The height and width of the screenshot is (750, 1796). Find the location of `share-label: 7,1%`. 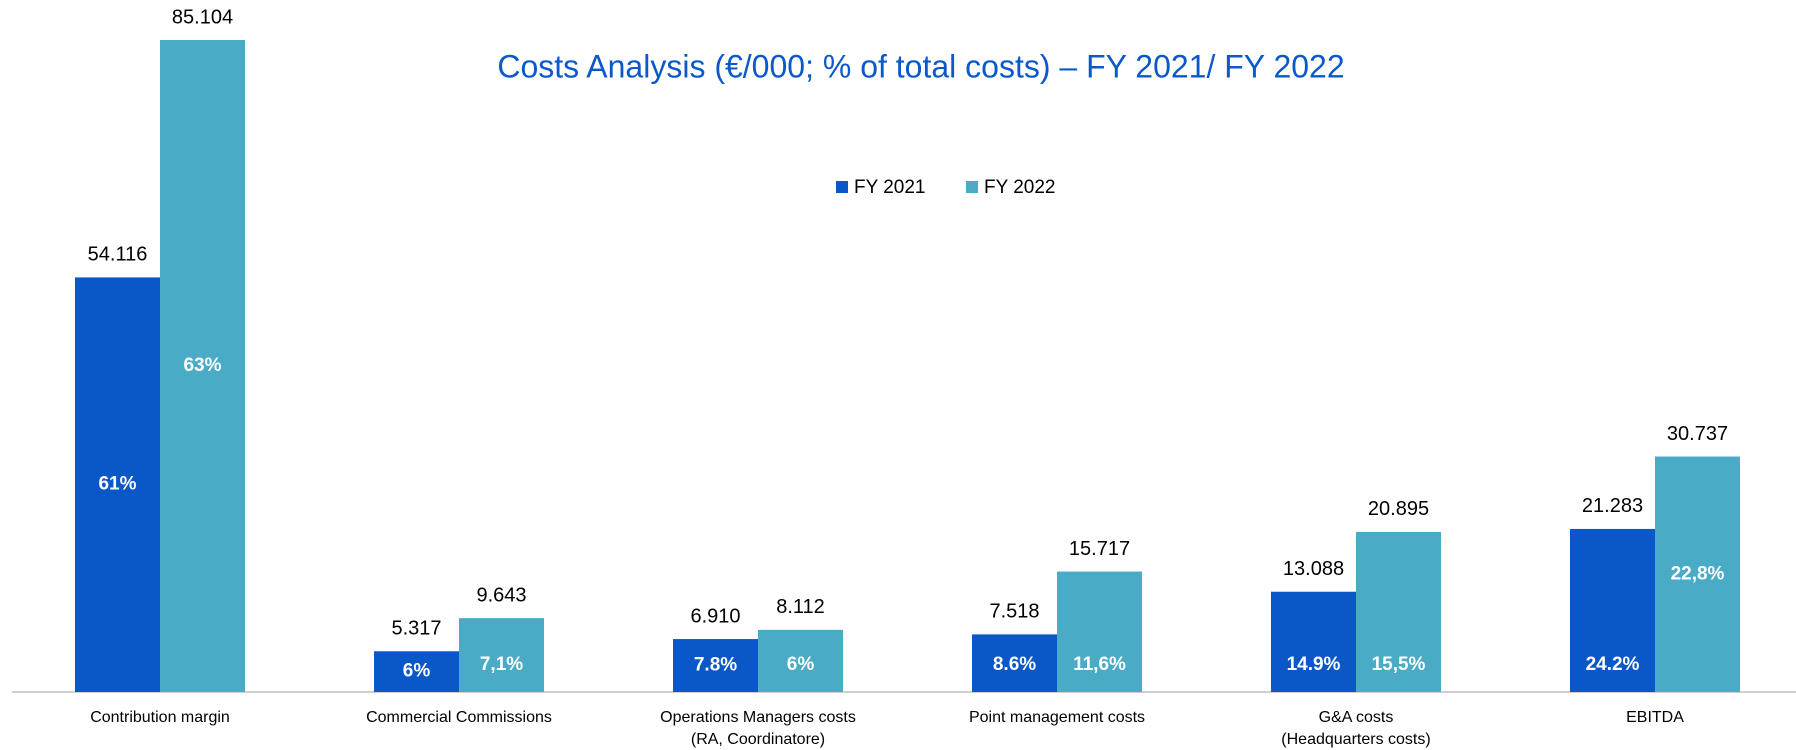

share-label: 7,1% is located at coordinates (501, 664).